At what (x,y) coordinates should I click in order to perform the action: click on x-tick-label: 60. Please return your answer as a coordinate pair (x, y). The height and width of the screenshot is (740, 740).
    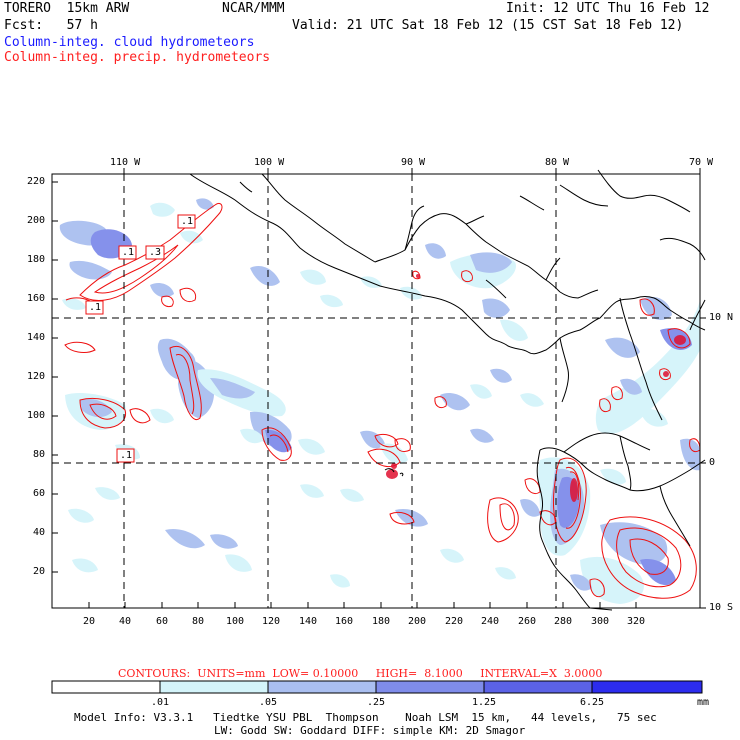
    Looking at the image, I should click on (162, 621).